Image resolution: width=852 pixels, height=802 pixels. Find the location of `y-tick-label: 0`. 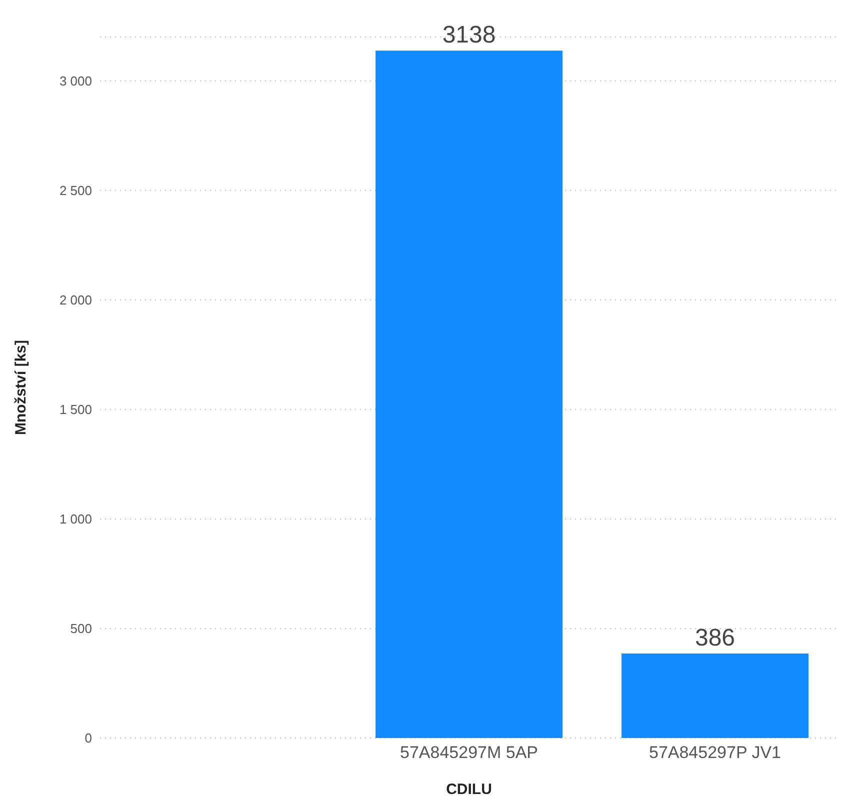

y-tick-label: 0 is located at coordinates (88, 738).